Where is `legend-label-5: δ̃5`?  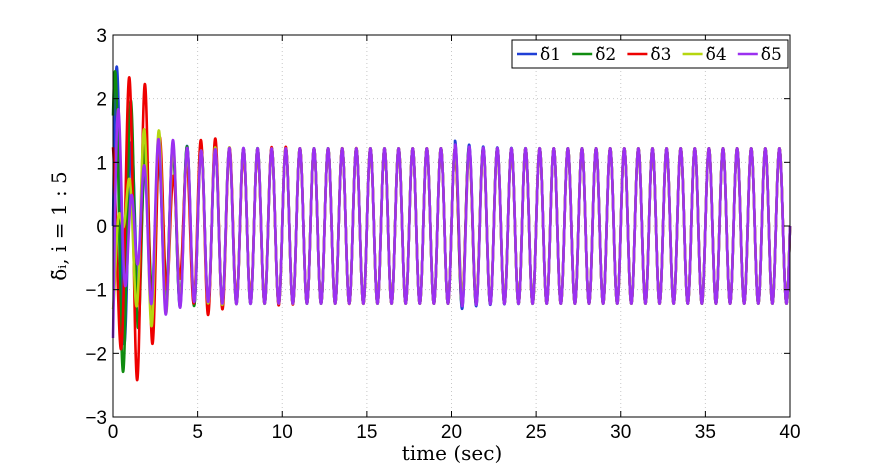
legend-label-5: δ̃5 is located at coordinates (771, 55).